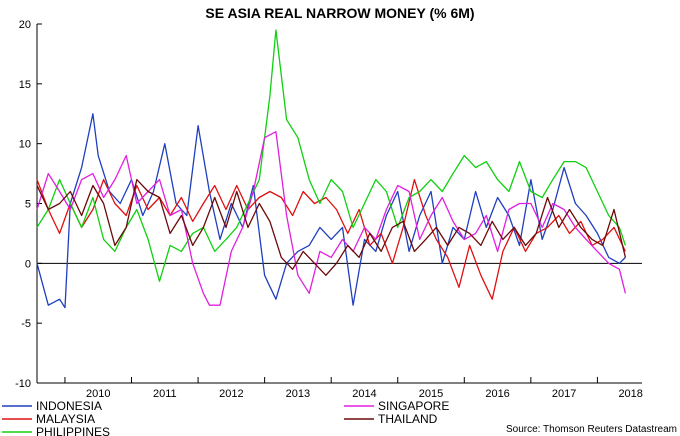  I want to click on legend-label-philippines: PHILIPPINES, so click(73, 430).